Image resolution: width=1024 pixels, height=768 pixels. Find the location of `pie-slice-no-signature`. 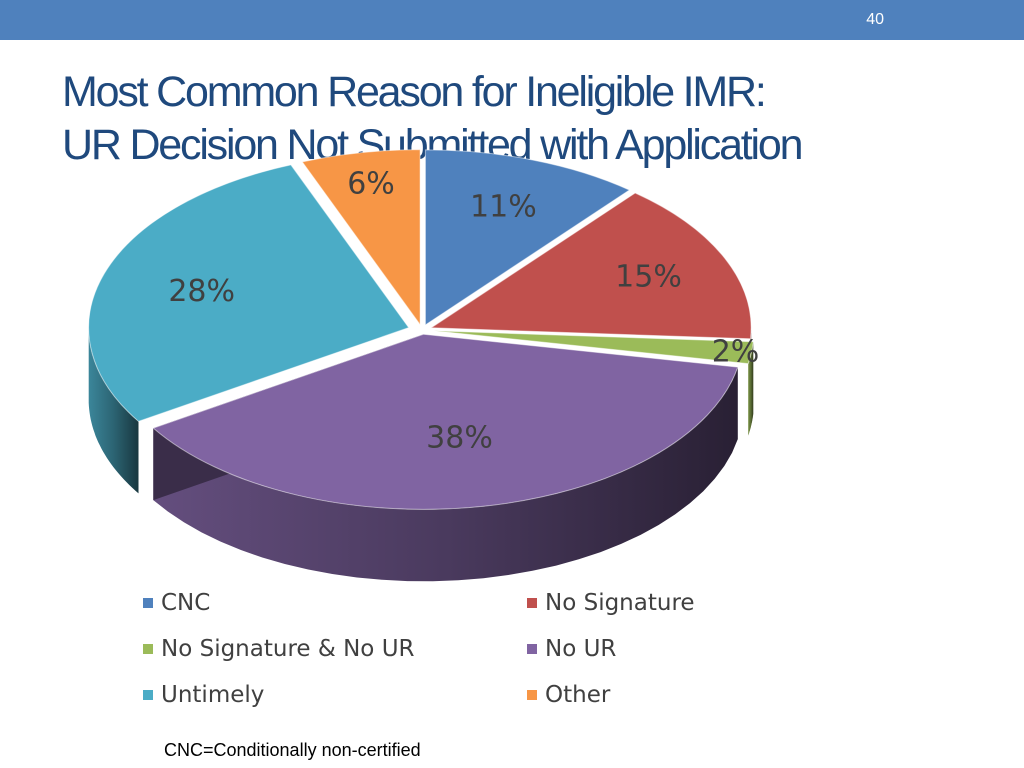

pie-slice-no-signature is located at coordinates (590, 266).